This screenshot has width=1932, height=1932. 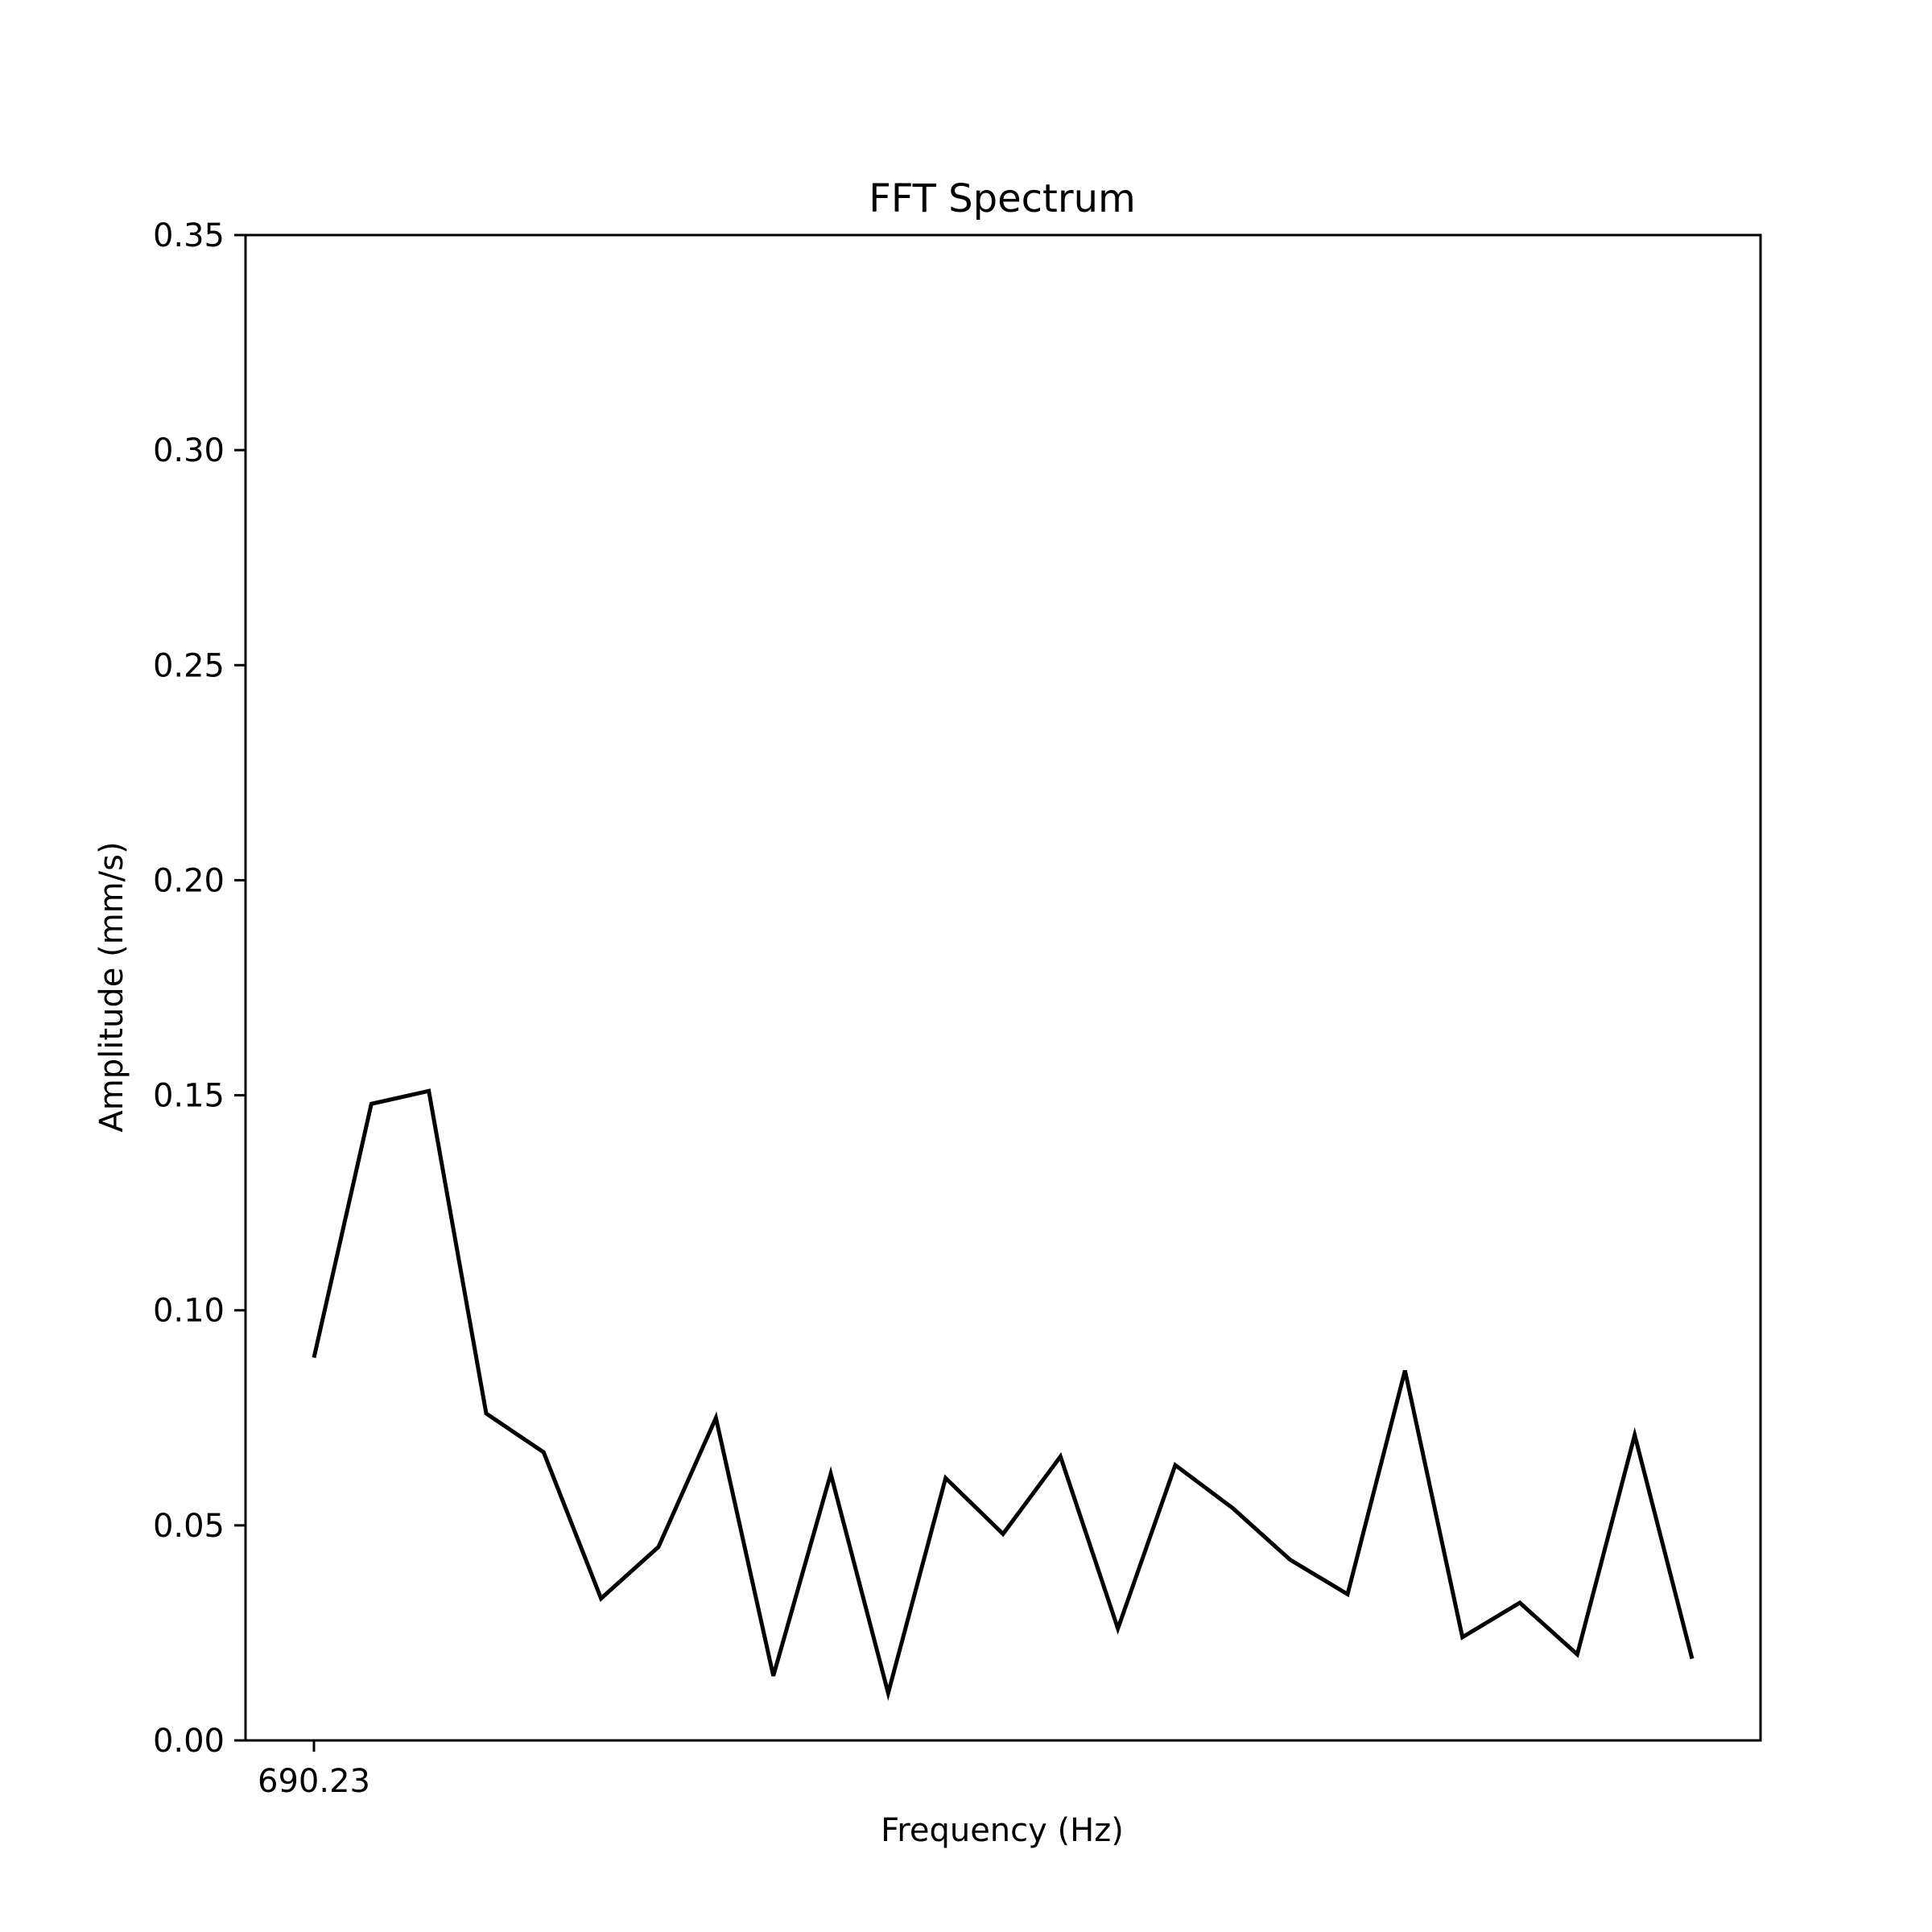 What do you see at coordinates (1002, 198) in the screenshot?
I see `chart-title: FFT Spectrum` at bounding box center [1002, 198].